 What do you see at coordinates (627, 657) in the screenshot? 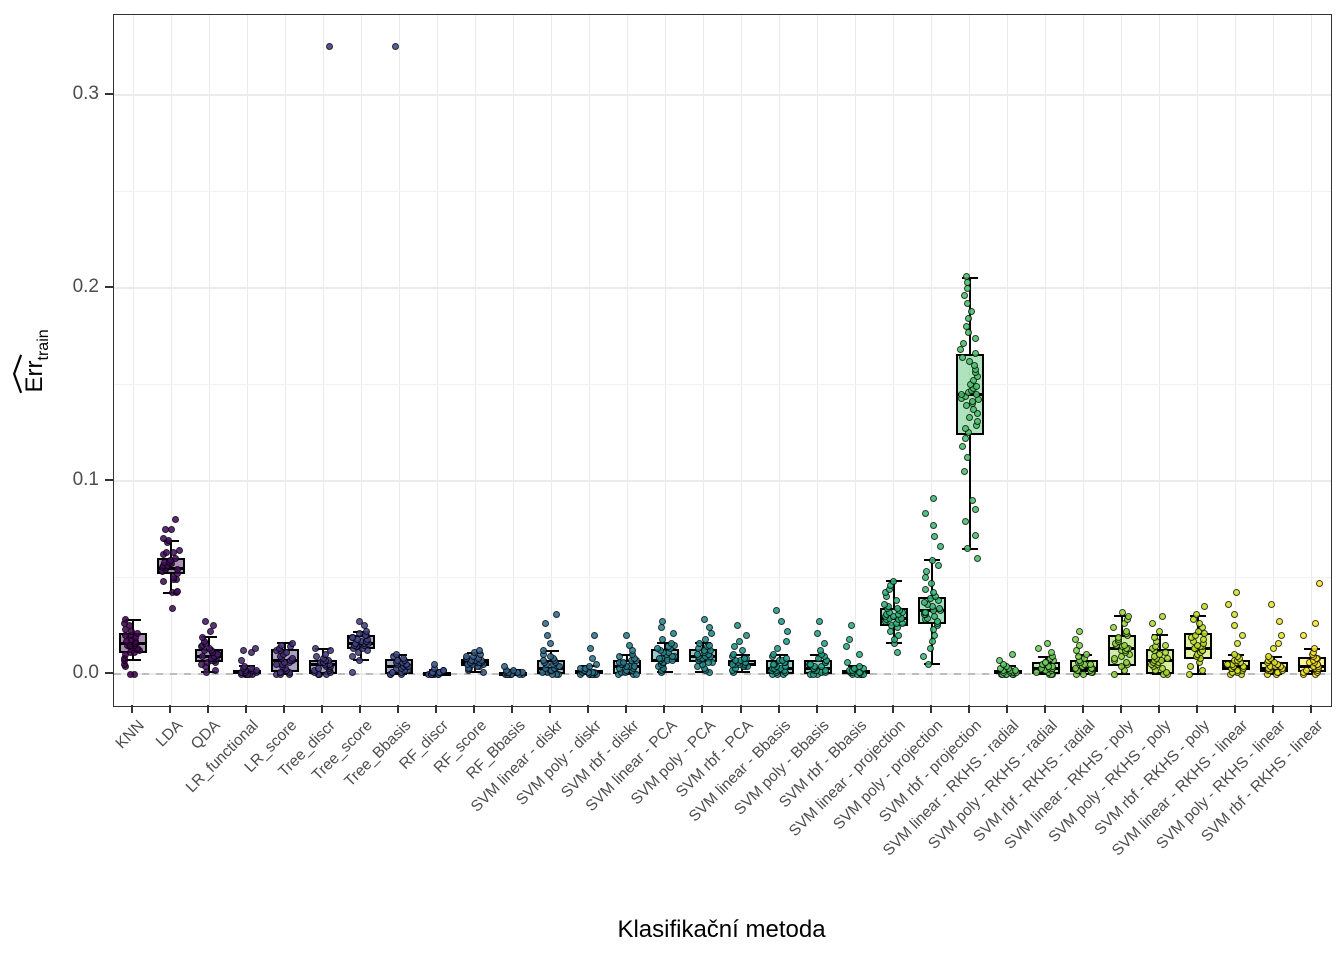
I see `whisker-upper` at bounding box center [627, 657].